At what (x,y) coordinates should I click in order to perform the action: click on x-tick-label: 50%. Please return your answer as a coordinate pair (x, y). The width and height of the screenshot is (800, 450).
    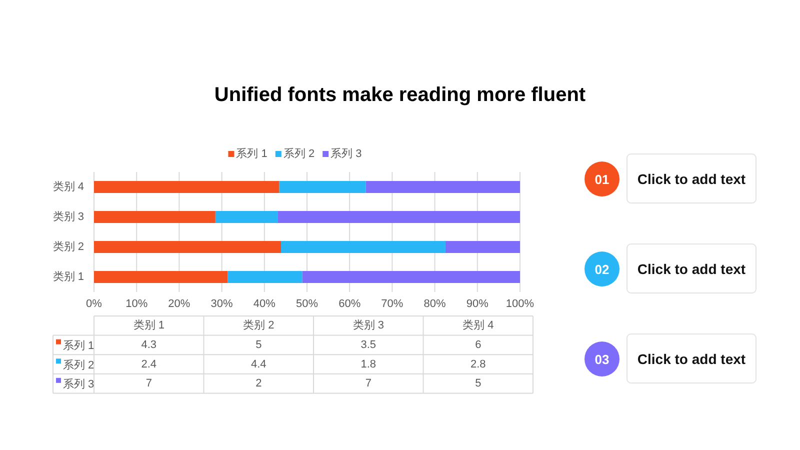
    Looking at the image, I should click on (307, 304).